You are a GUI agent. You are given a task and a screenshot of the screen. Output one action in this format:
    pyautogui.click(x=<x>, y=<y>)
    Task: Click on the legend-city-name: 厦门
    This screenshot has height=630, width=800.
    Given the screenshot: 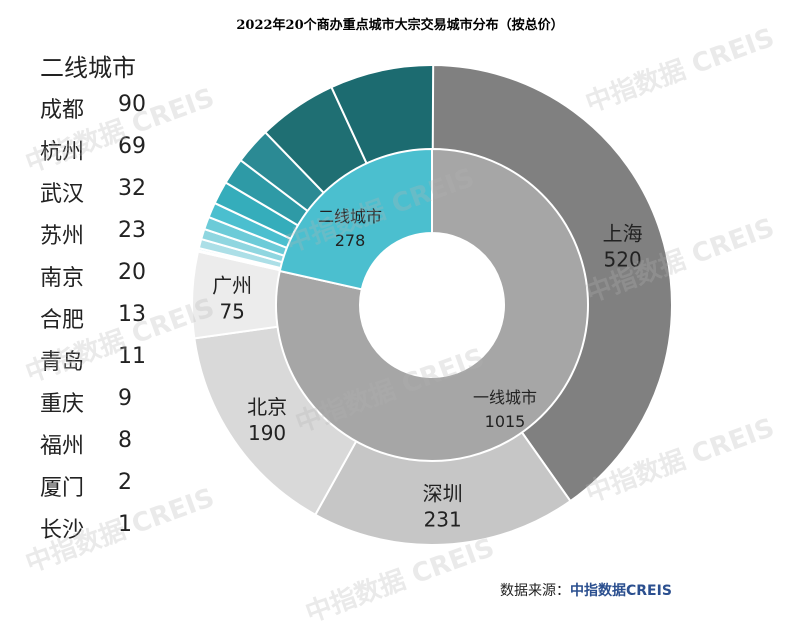 What is the action you would take?
    pyautogui.click(x=62, y=488)
    